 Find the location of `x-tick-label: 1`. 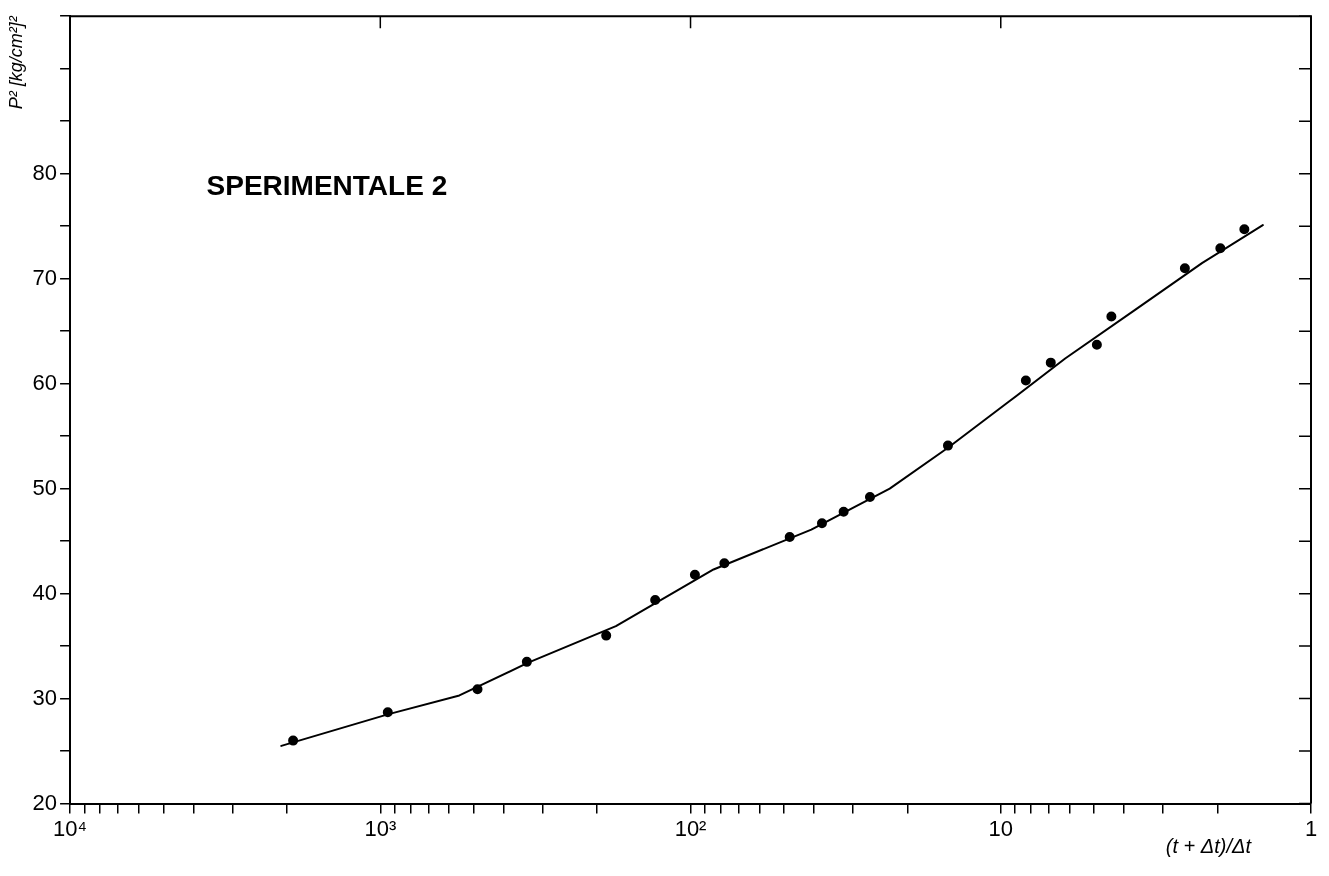

x-tick-label: 1 is located at coordinates (1311, 828).